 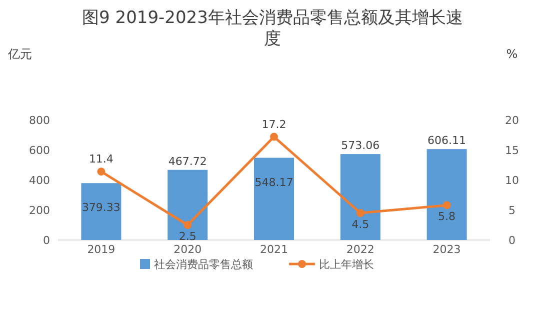 What do you see at coordinates (39, 180) in the screenshot?
I see `y-tick-label: 400` at bounding box center [39, 180].